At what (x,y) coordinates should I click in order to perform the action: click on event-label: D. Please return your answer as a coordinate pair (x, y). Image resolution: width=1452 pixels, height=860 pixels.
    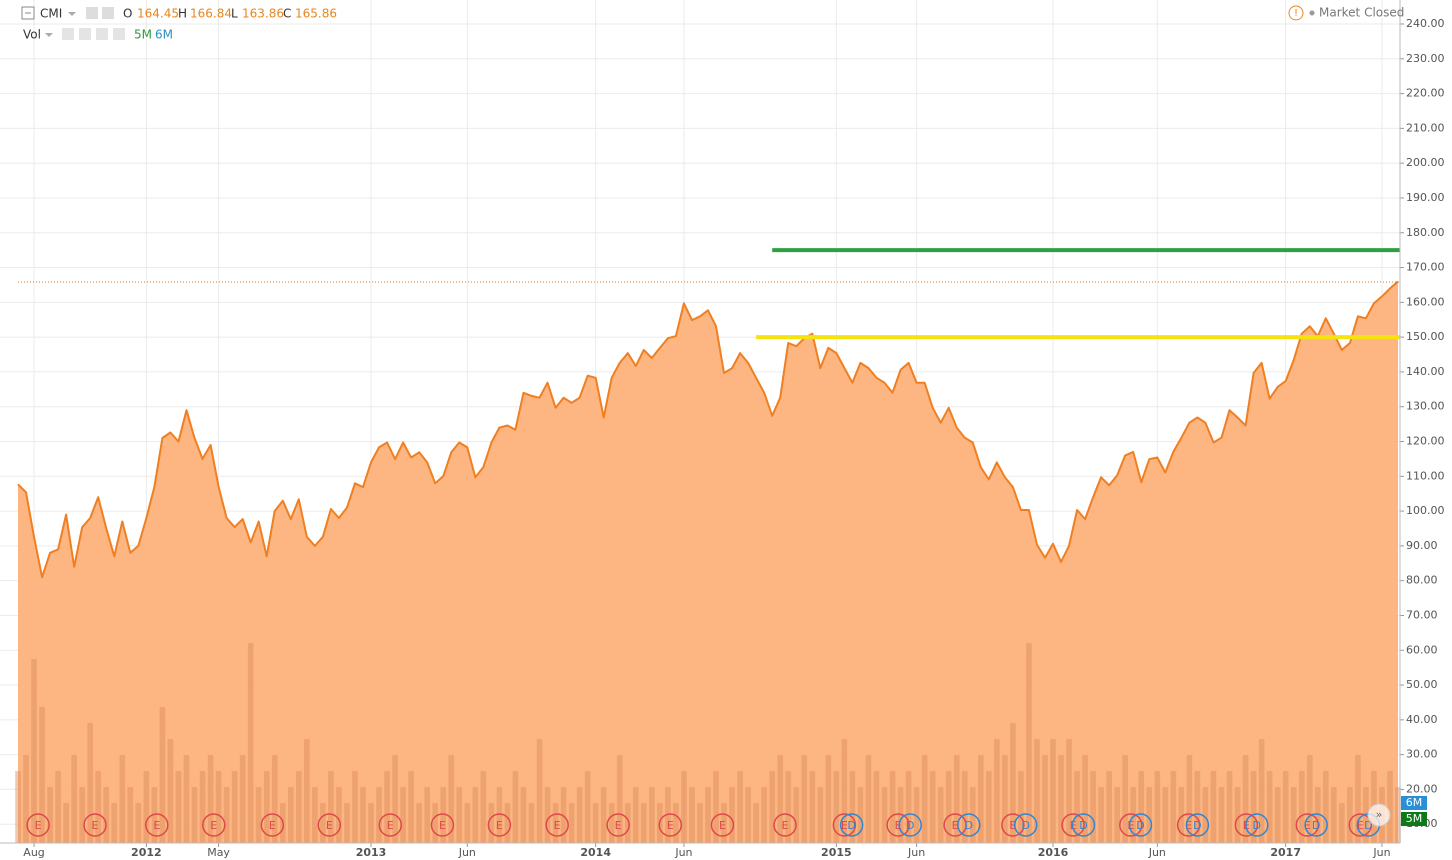
    Looking at the image, I should click on (1140, 825).